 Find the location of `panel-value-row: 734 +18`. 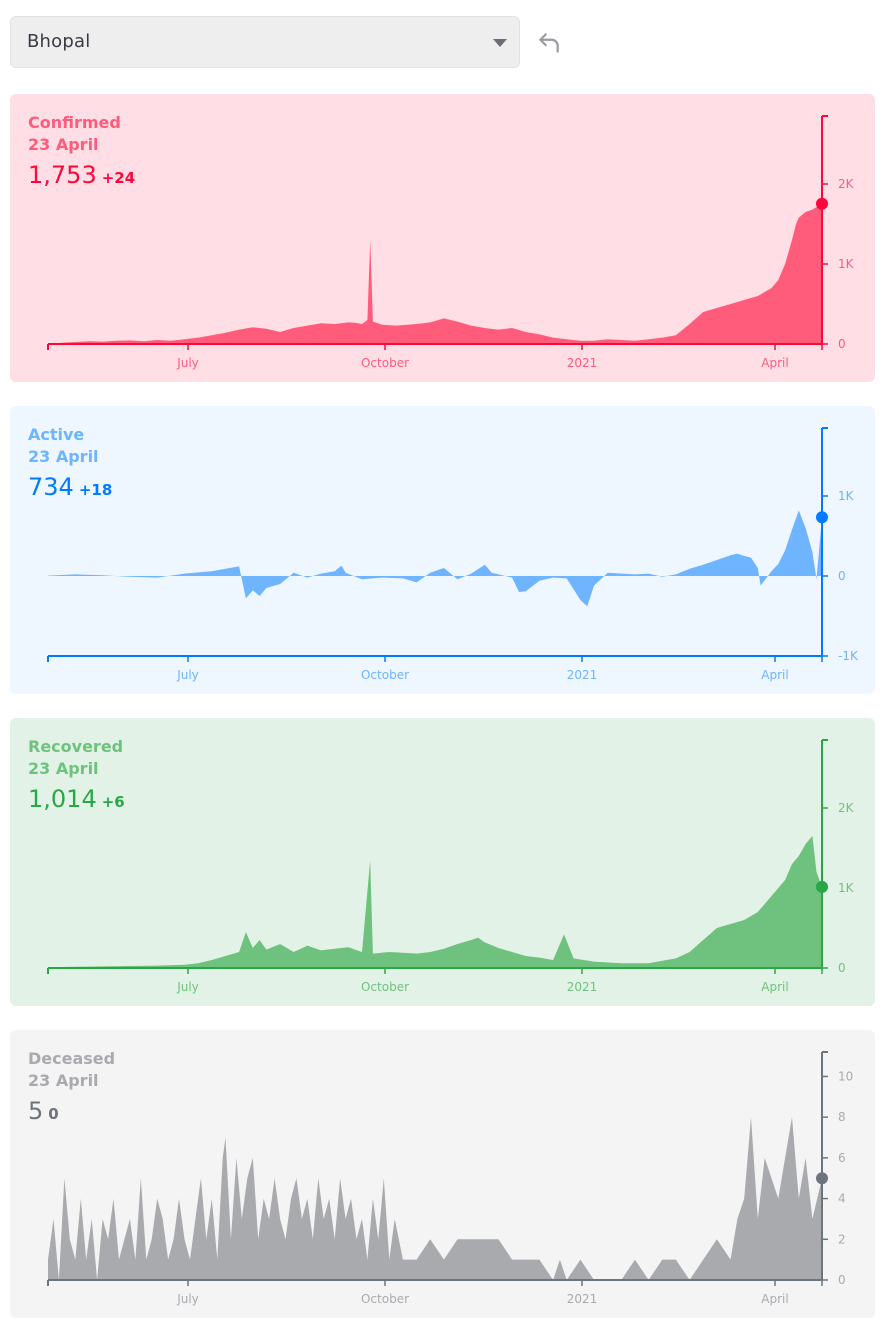

panel-value-row: 734 +18 is located at coordinates (70, 488).